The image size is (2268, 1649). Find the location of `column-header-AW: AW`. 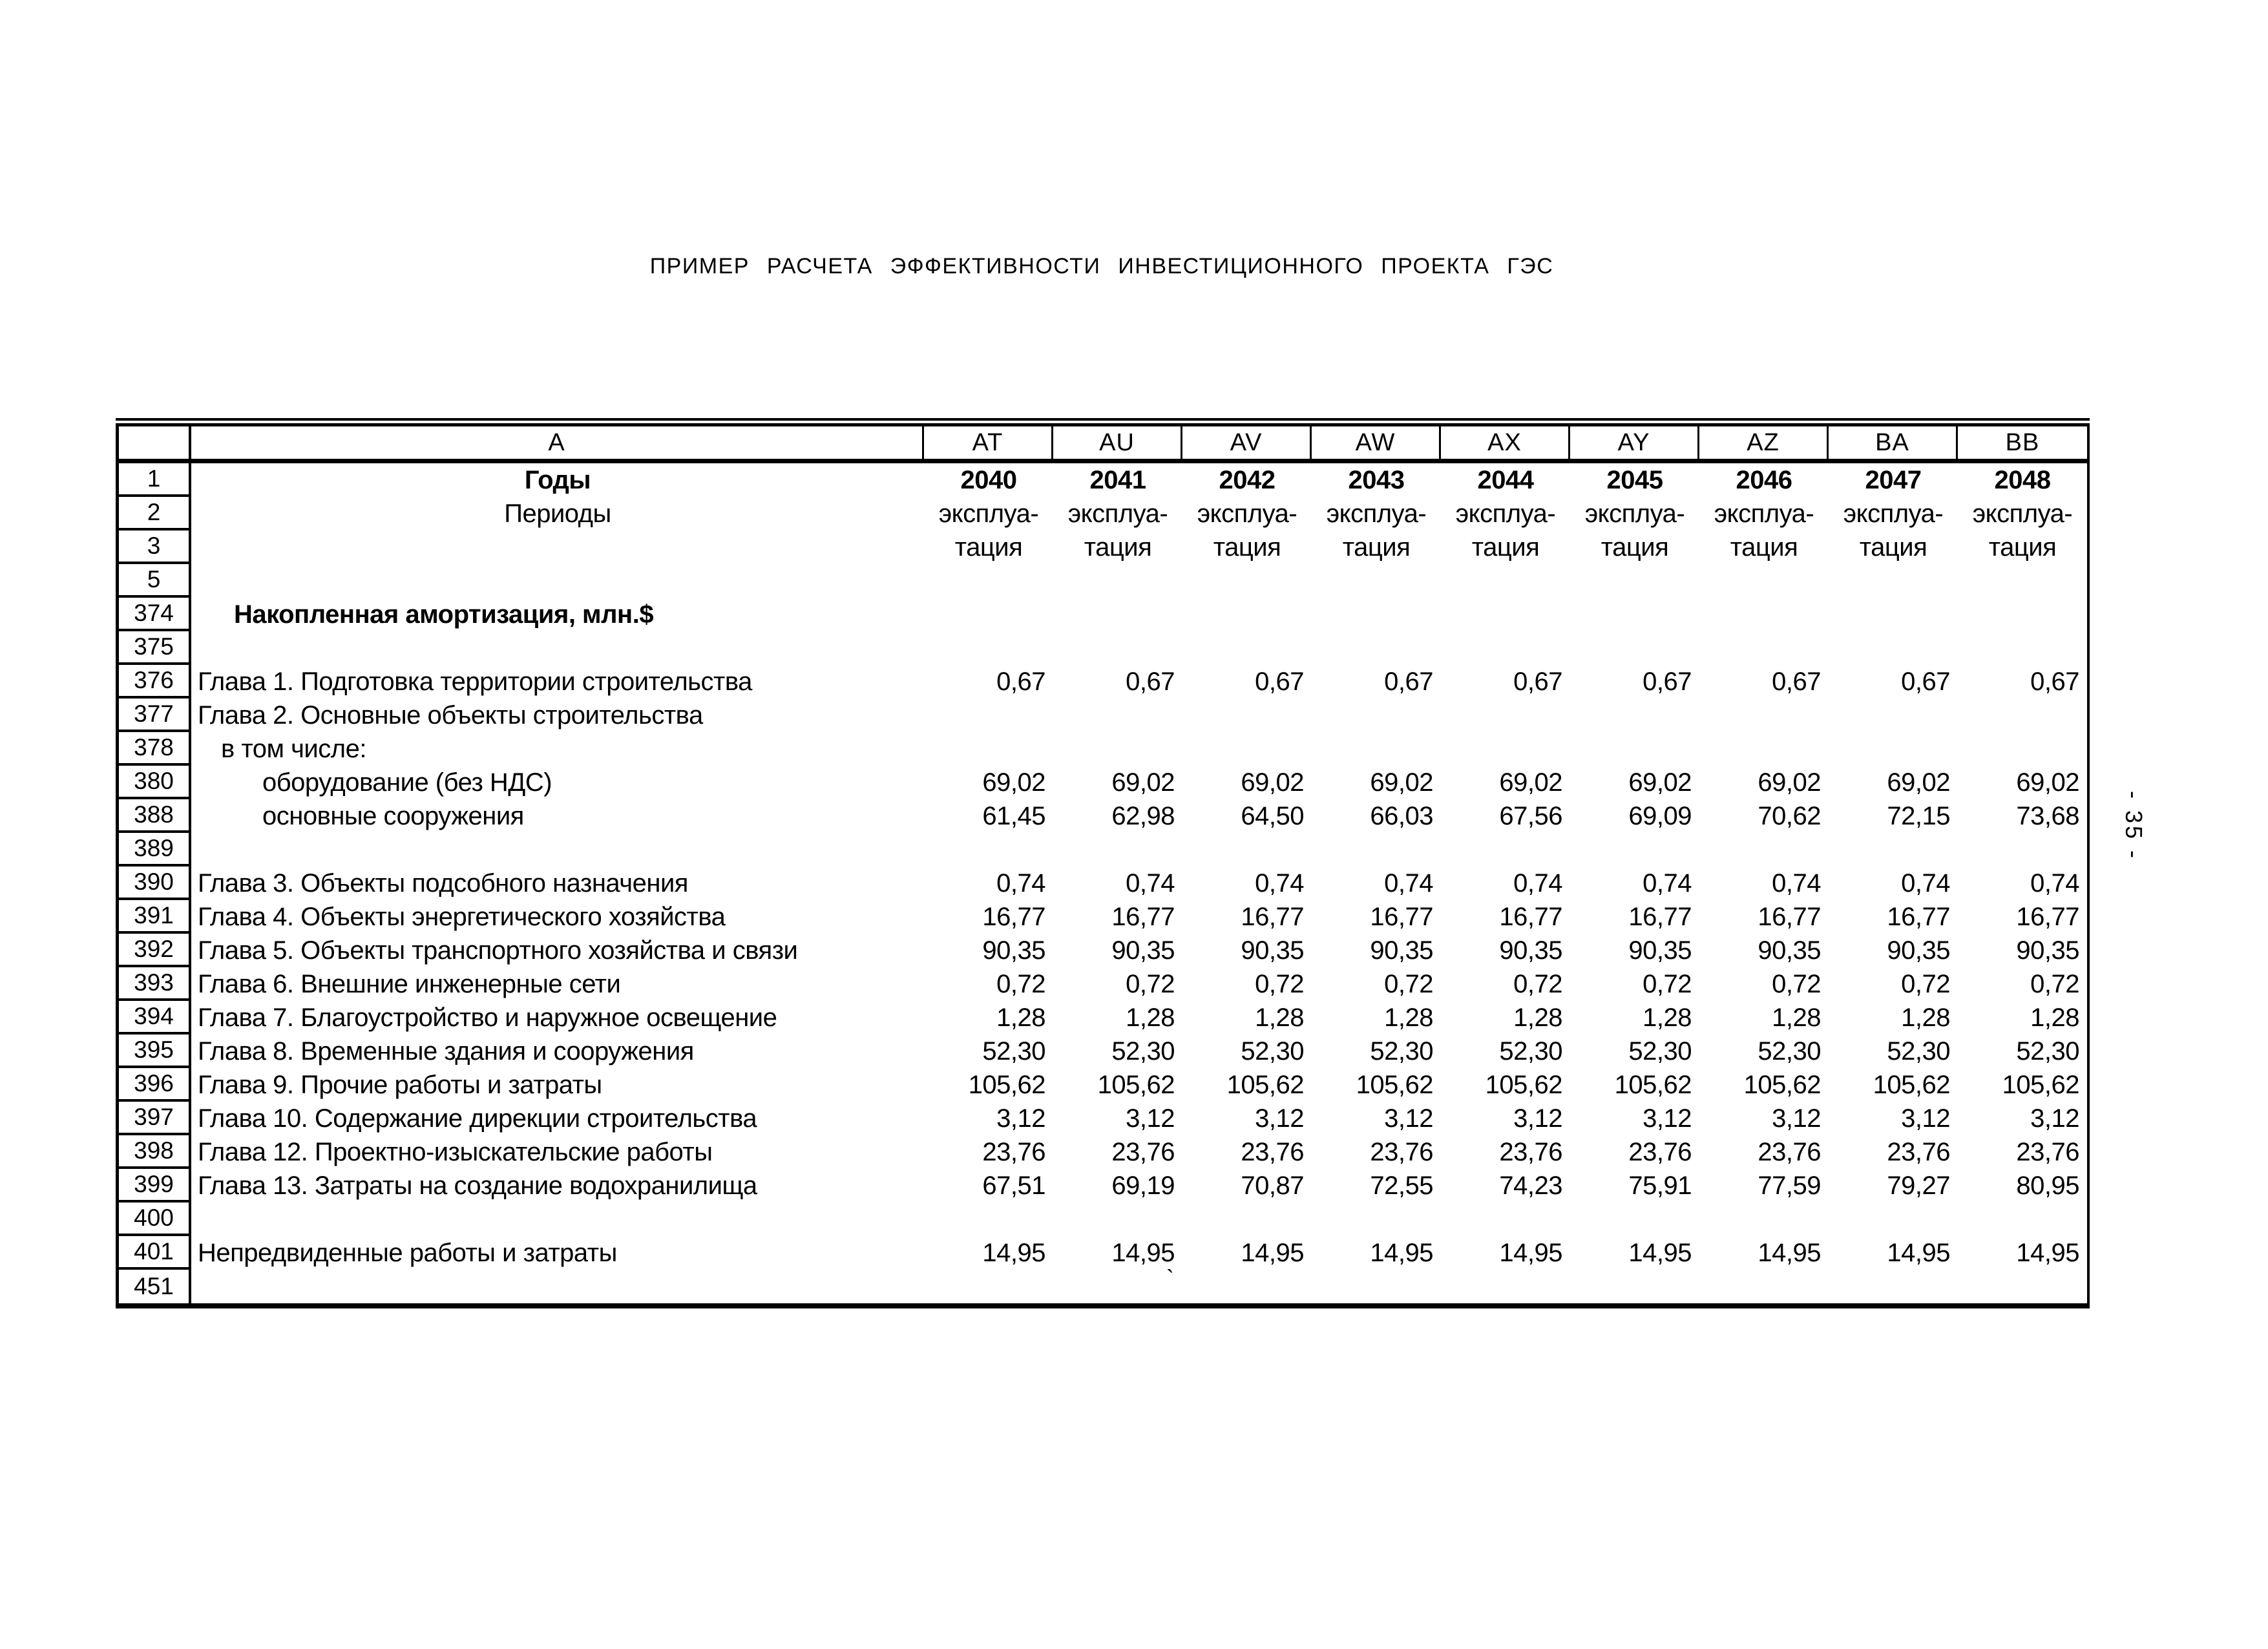

column-header-AW: AW is located at coordinates (1377, 442).